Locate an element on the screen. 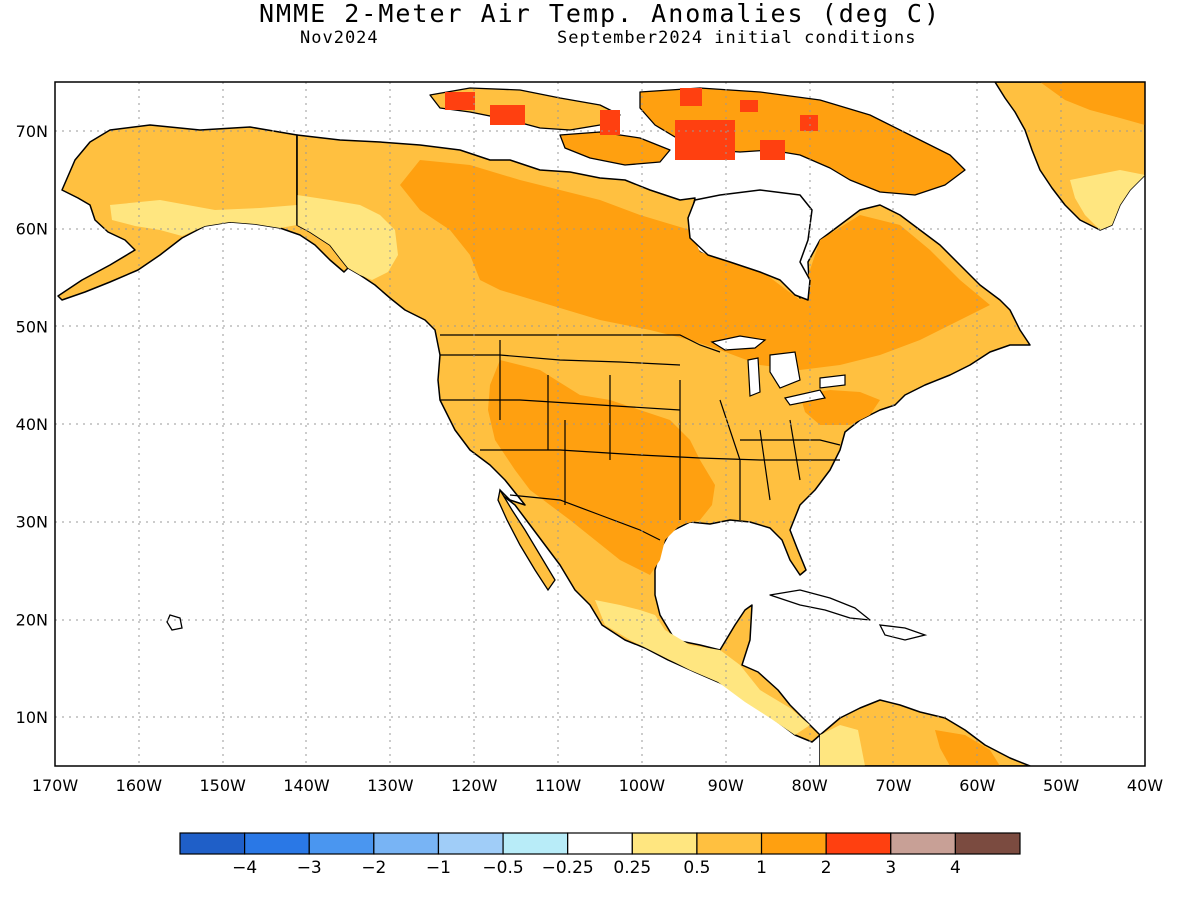  colorbar-label: 0.5 is located at coordinates (696, 868).